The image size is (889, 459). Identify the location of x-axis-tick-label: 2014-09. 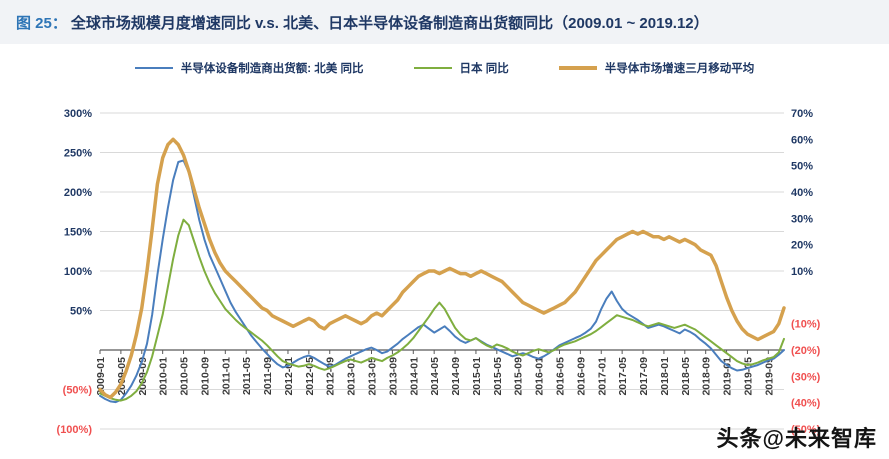
(456, 376).